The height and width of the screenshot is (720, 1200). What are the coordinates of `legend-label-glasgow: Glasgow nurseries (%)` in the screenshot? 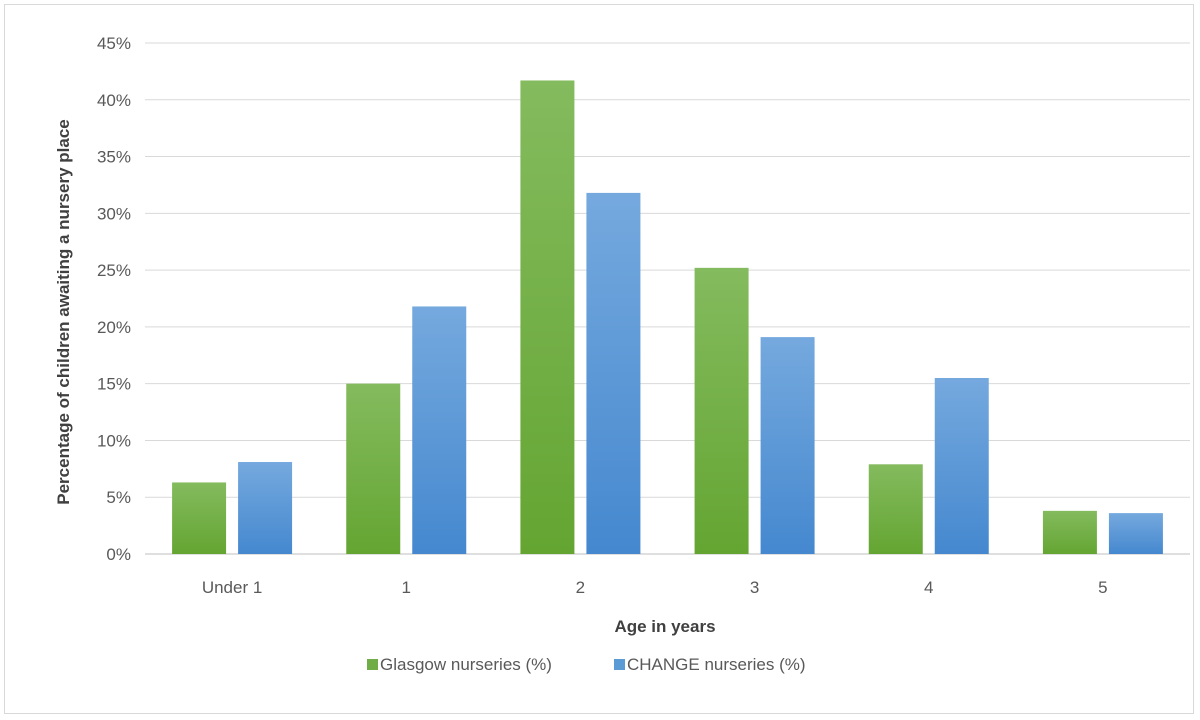 It's located at (466, 664).